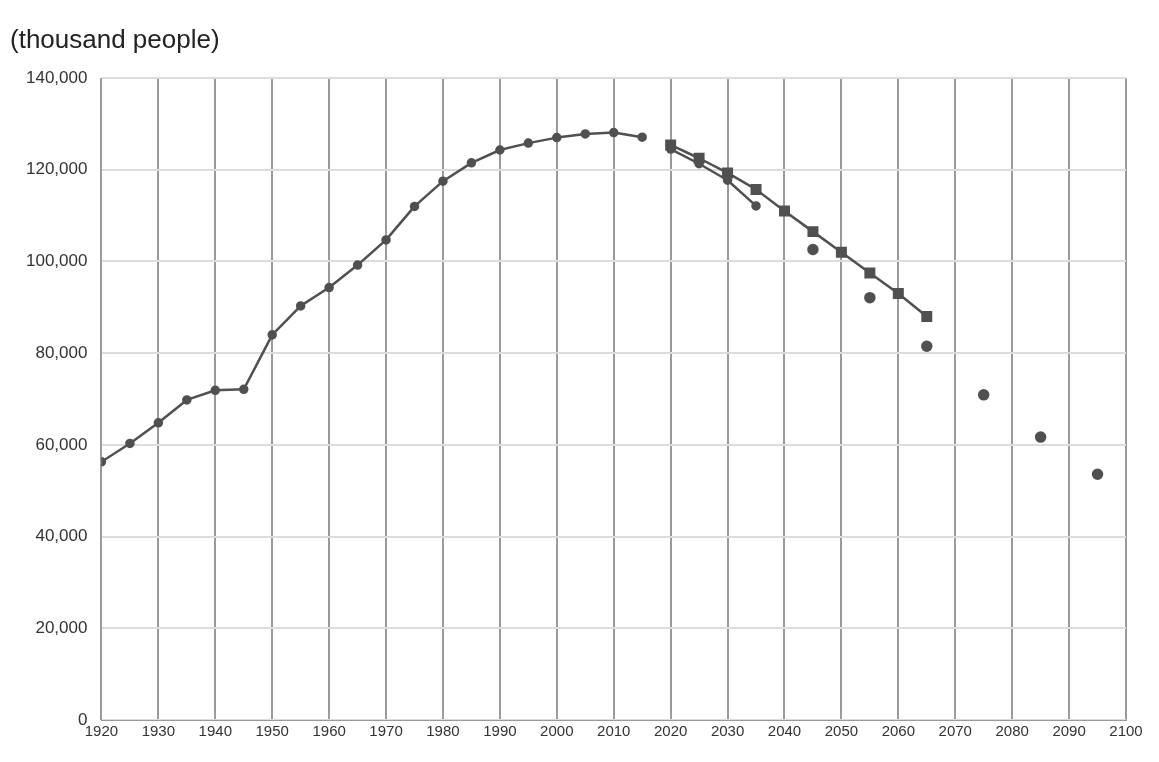 Image resolution: width=1159 pixels, height=762 pixels. Describe the element at coordinates (727, 731) in the screenshot. I see `x-tick-label: 2030` at that location.